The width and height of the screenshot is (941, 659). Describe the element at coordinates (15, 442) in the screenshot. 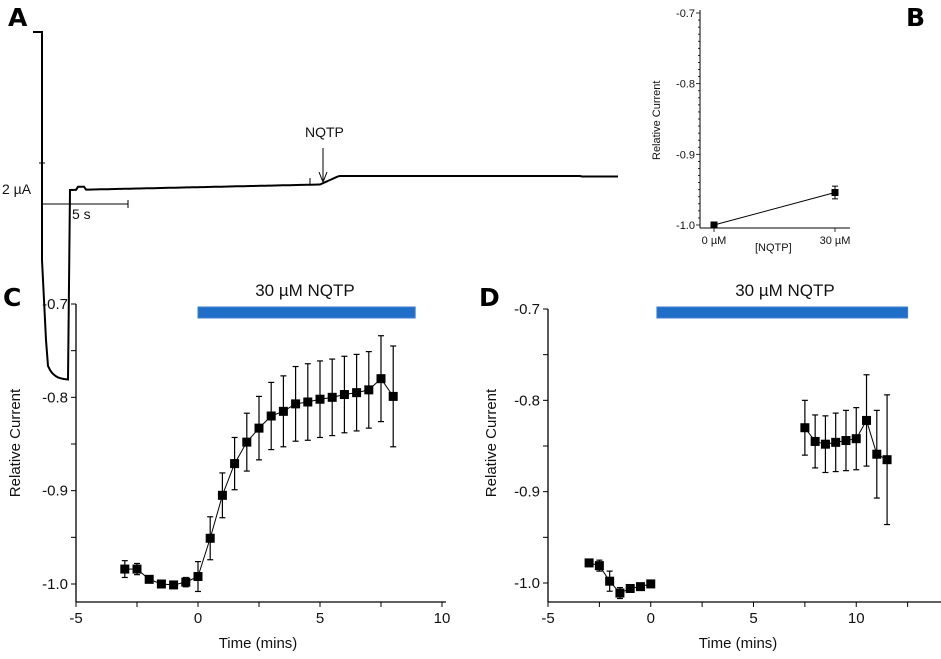

I see `c-y-axis-title: Relative Current` at that location.